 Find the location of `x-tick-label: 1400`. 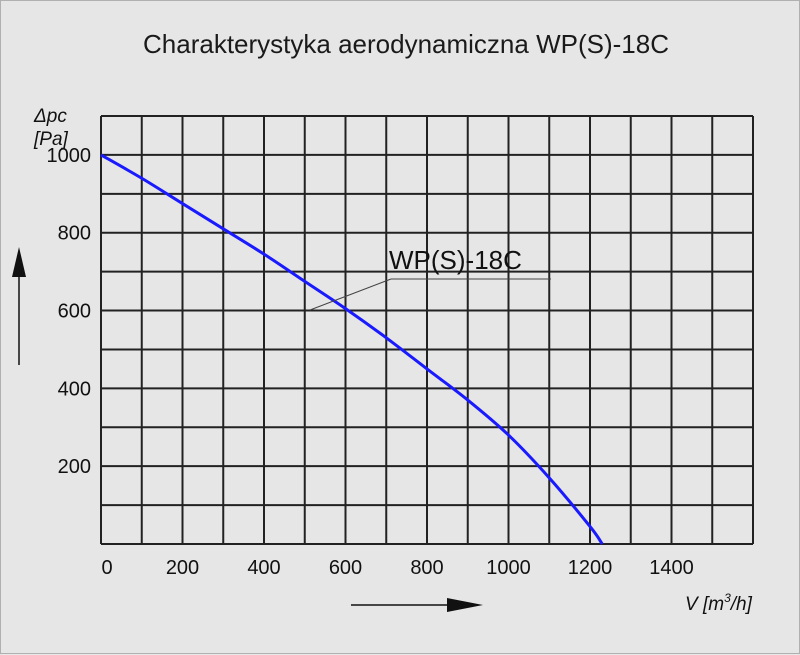

x-tick-label: 1400 is located at coordinates (671, 568).